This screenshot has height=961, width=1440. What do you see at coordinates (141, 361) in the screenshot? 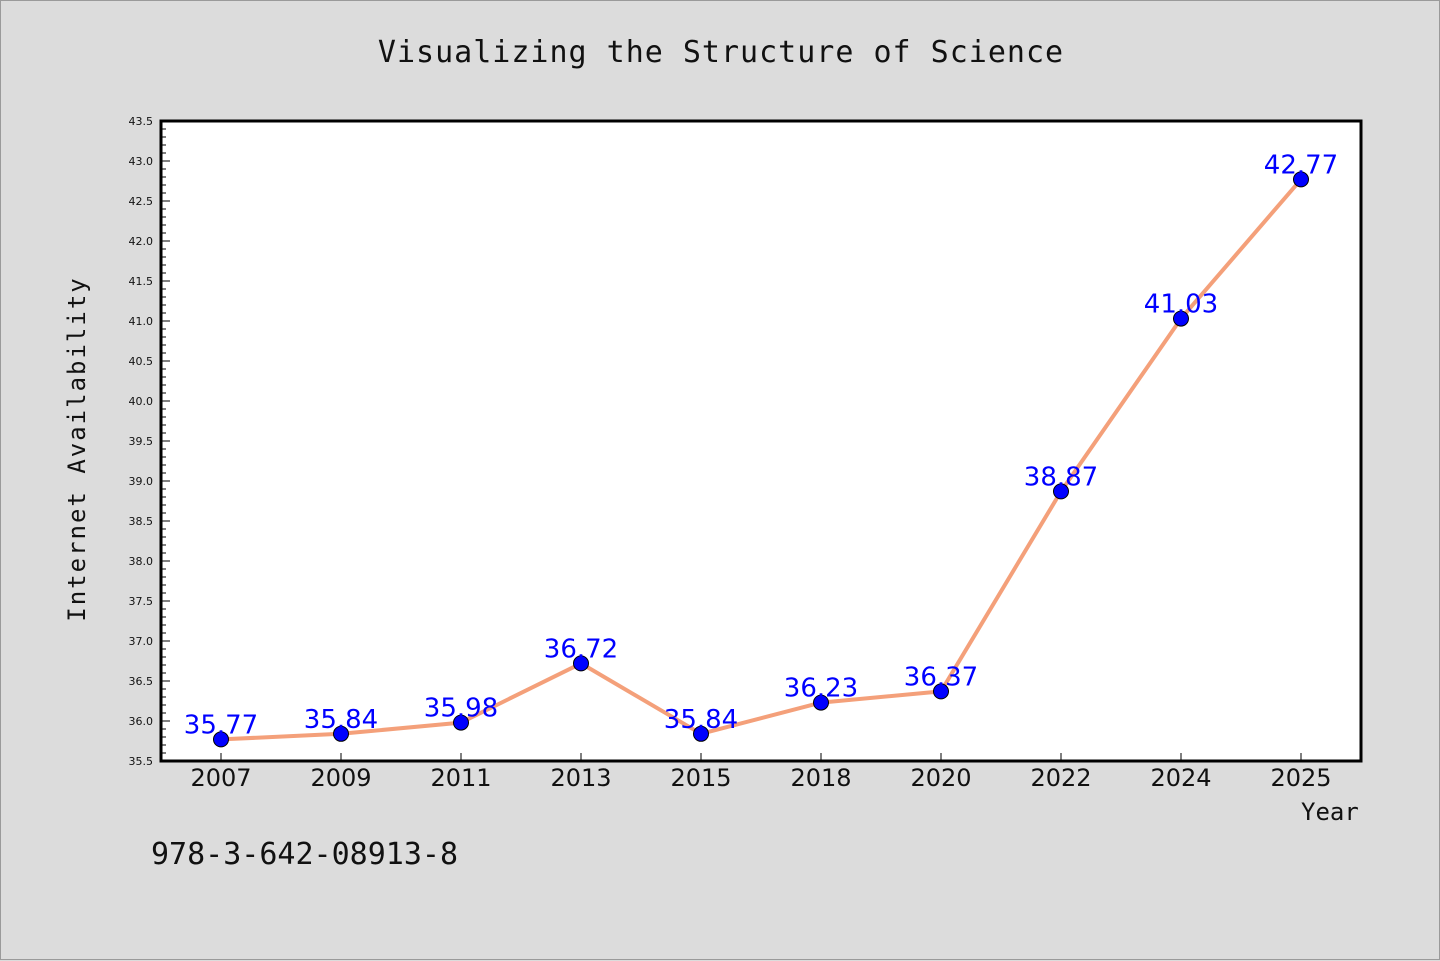
I see `y-tick-label: 40.5` at bounding box center [141, 361].